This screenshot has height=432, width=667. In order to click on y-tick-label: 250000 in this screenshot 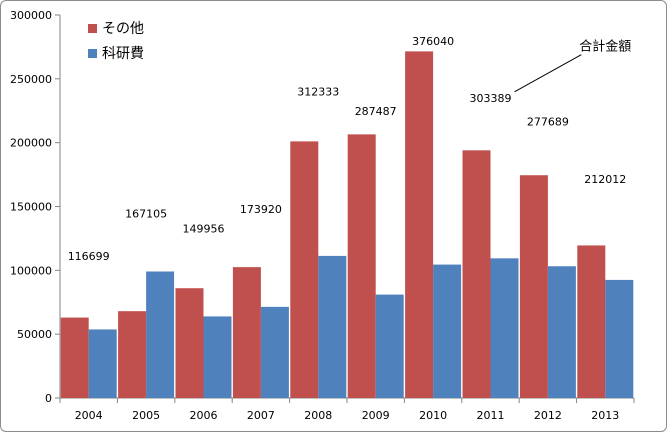, I will do `click(31, 79)`.